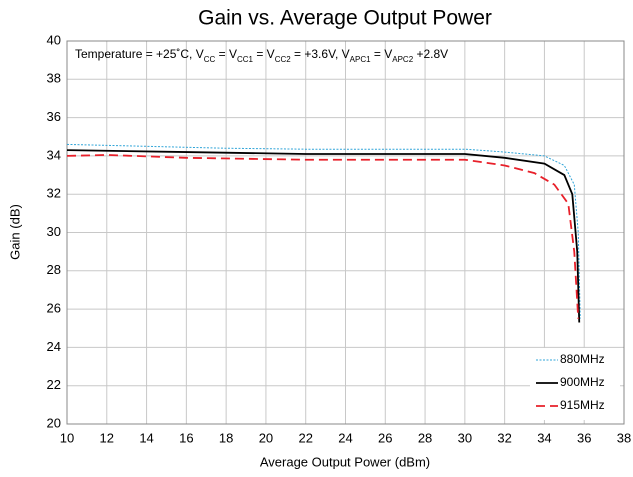 The height and width of the screenshot is (477, 633). I want to click on y-tick-label: 26, so click(54, 308).